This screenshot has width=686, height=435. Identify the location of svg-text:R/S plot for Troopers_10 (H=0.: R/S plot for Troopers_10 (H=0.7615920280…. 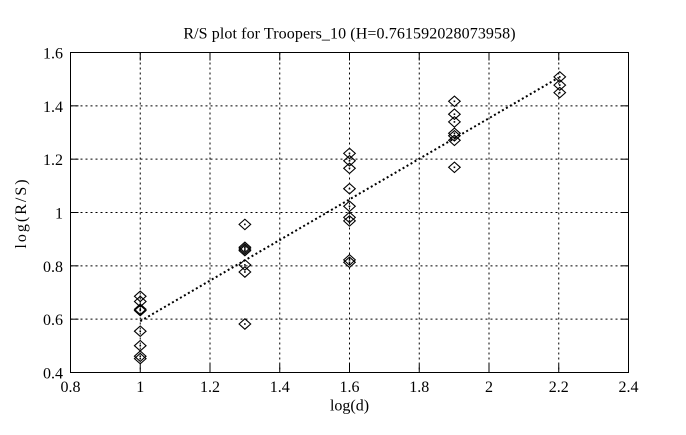
(349, 34).